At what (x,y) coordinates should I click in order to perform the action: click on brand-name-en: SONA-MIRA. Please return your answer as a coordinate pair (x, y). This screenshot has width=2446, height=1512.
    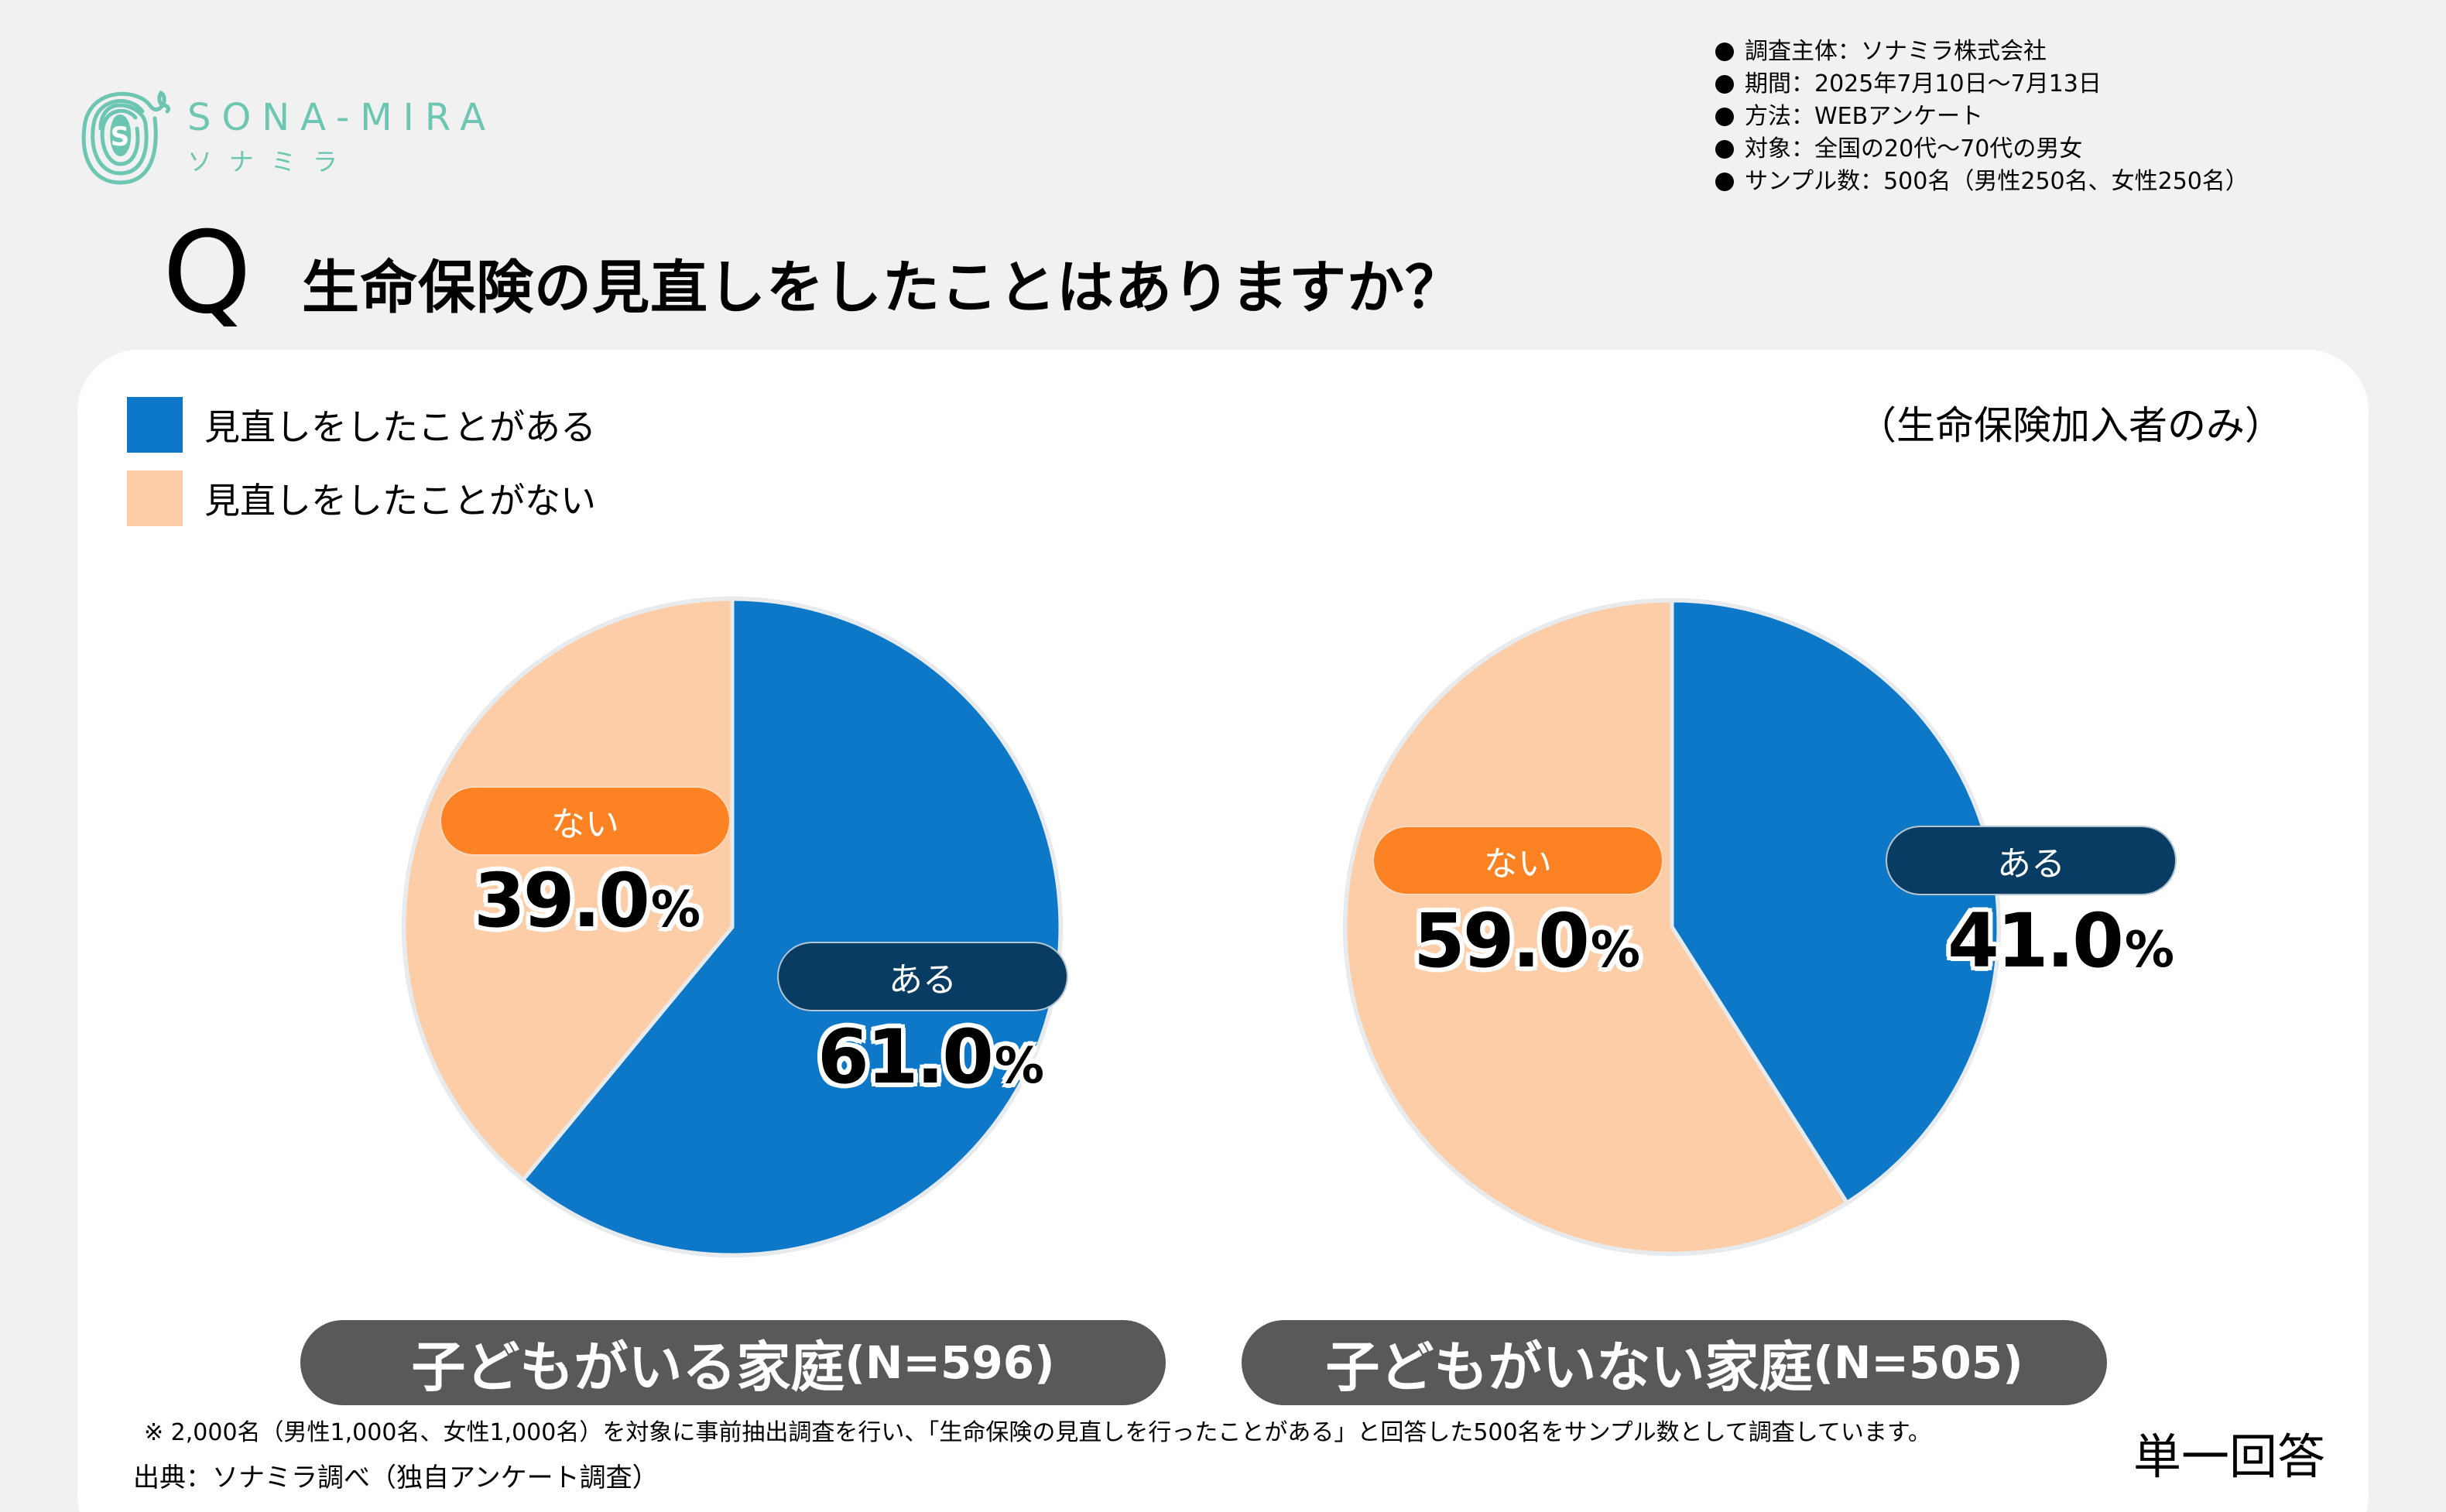
    Looking at the image, I should click on (342, 117).